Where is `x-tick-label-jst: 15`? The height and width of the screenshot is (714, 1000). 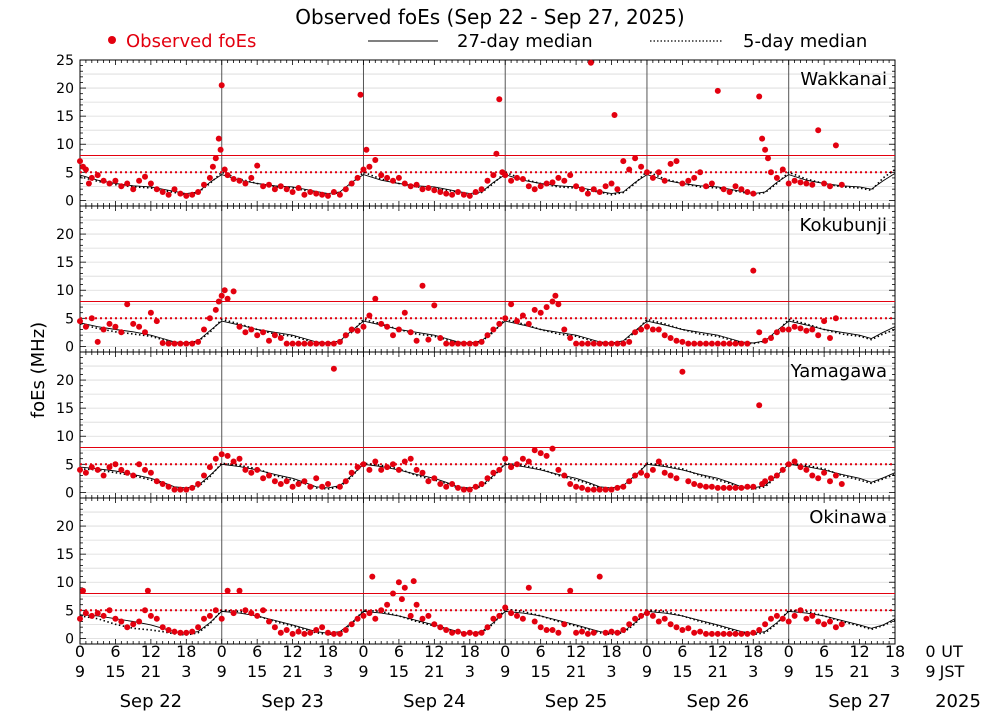 x-tick-label-jst: 15 is located at coordinates (682, 671).